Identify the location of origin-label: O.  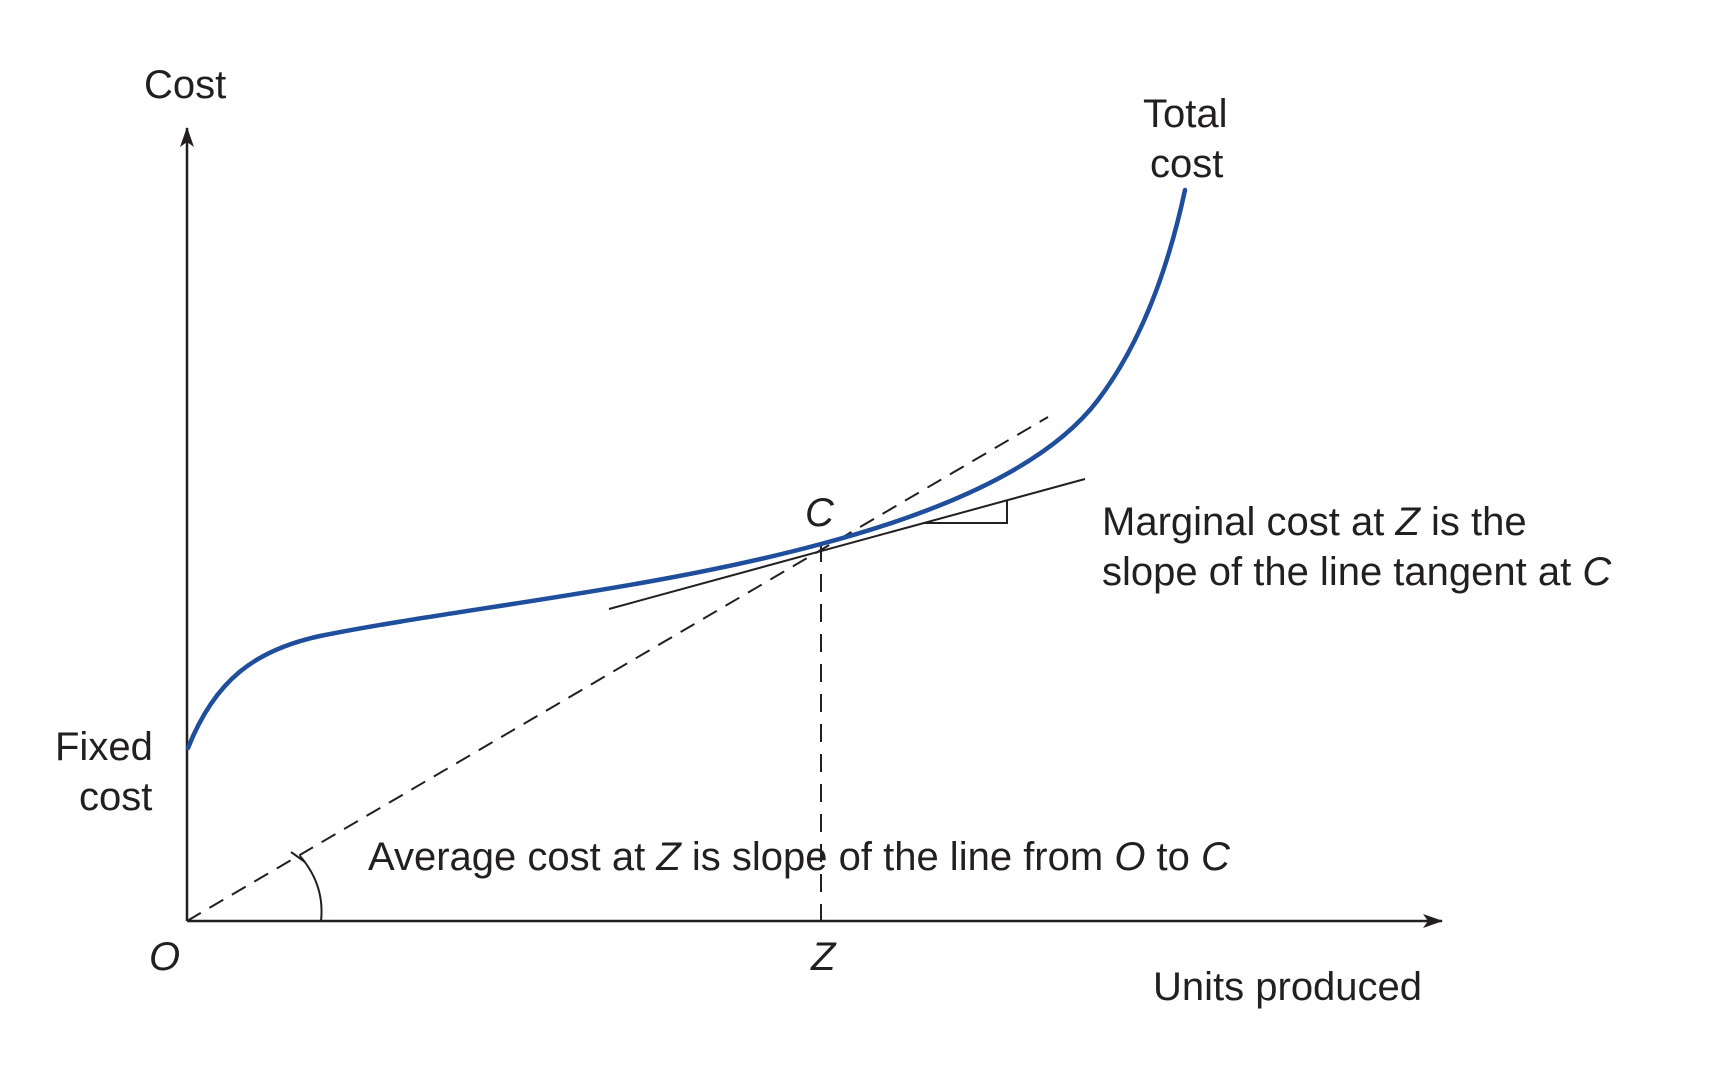
(165, 957).